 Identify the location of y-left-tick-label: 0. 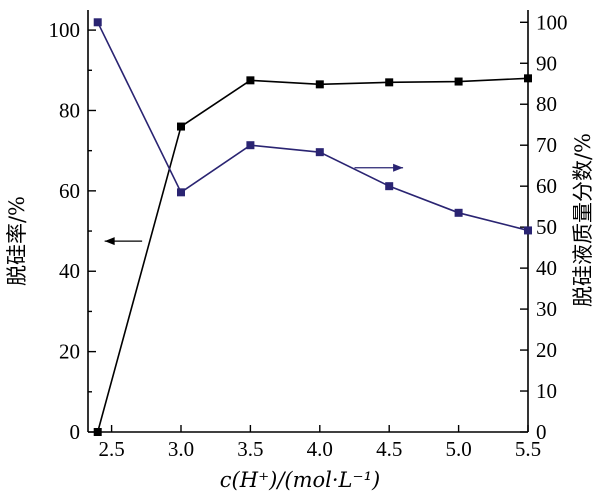
(75, 432).